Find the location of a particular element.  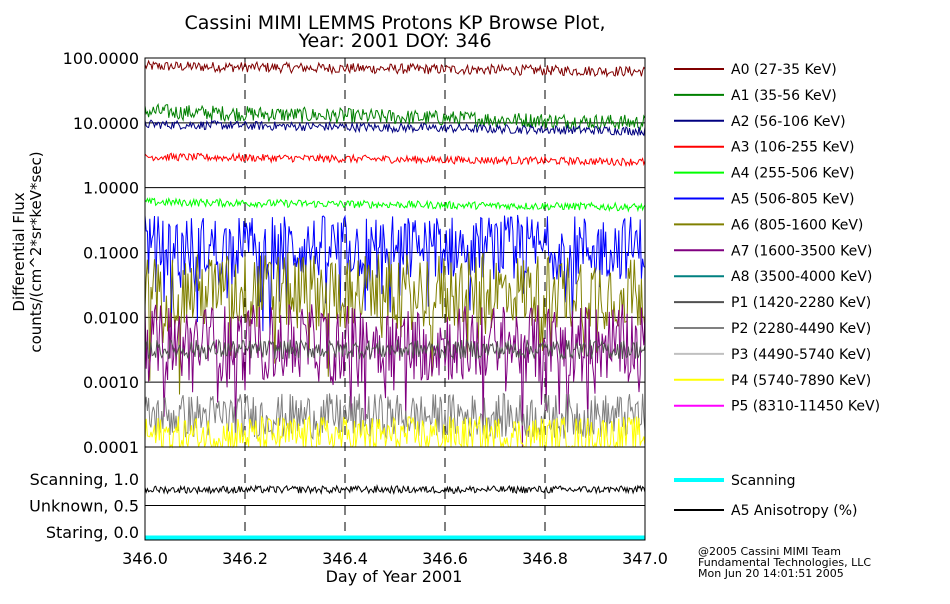

legend-label: P3 (4490-5740 KeV) is located at coordinates (801, 355).